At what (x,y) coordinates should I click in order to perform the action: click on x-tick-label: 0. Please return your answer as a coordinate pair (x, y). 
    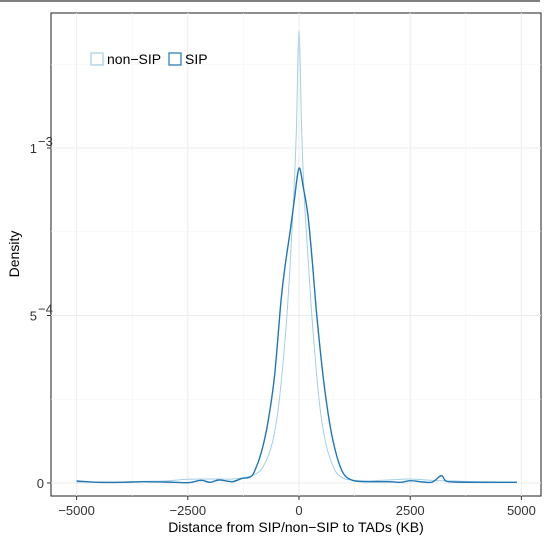
    Looking at the image, I should click on (298, 510).